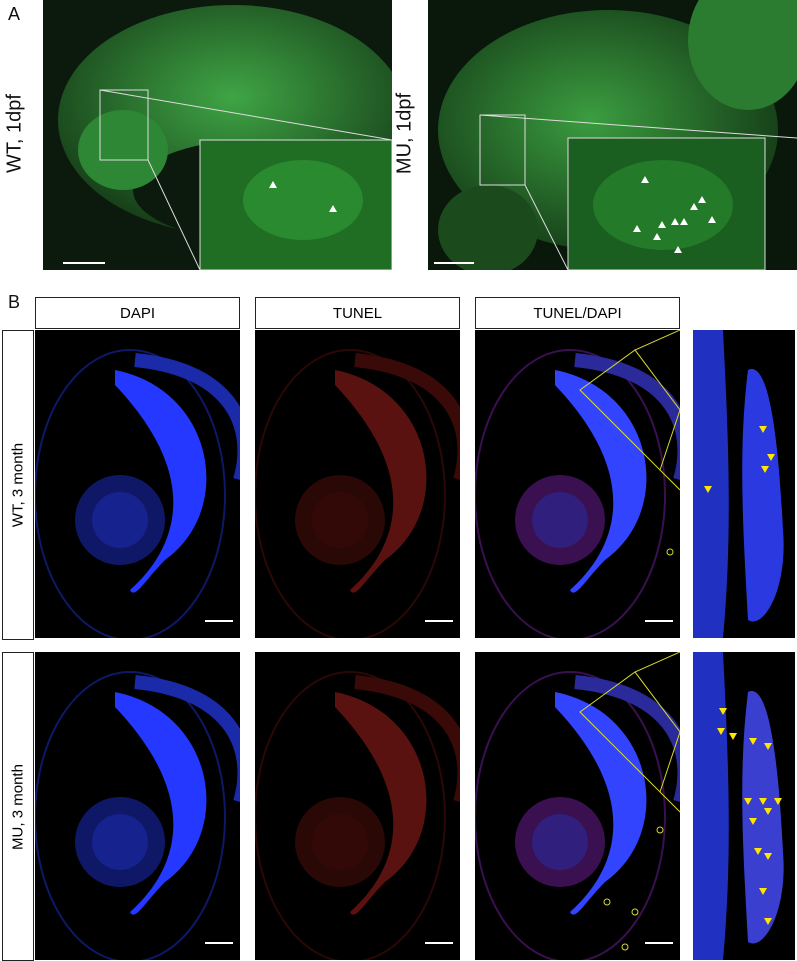 This screenshot has width=797, height=961. Describe the element at coordinates (357, 806) in the screenshot. I see `tunel-mu-image` at that location.